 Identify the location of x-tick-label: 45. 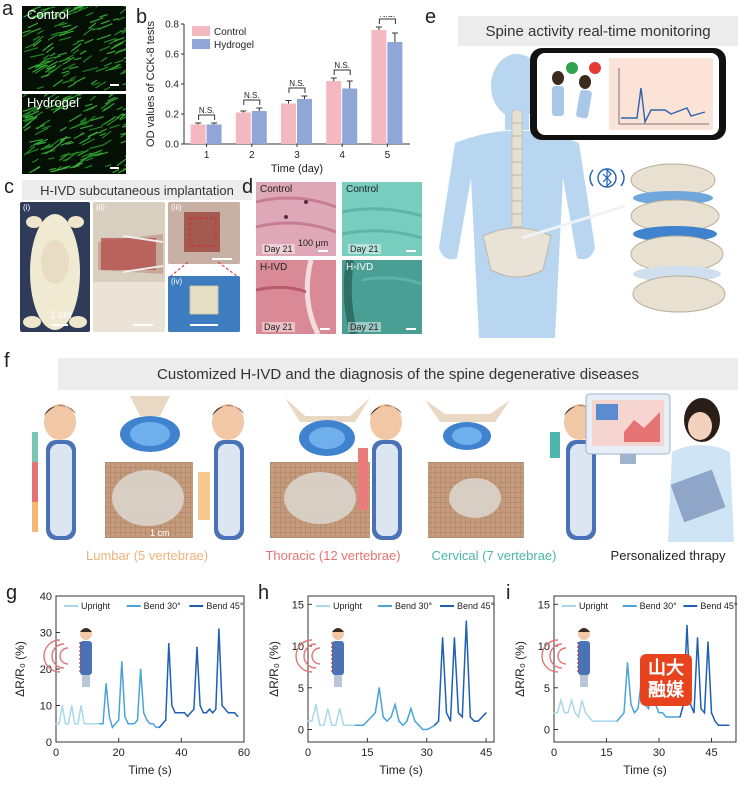
(711, 753).